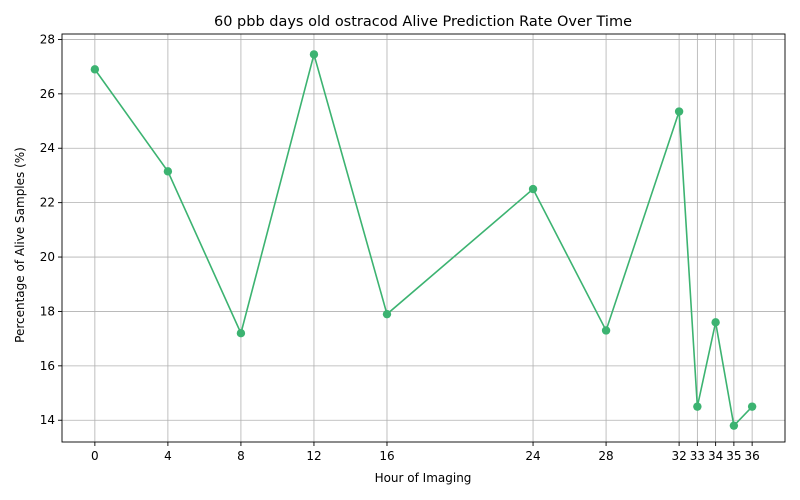  I want to click on x-tick-label: 24, so click(532, 456).